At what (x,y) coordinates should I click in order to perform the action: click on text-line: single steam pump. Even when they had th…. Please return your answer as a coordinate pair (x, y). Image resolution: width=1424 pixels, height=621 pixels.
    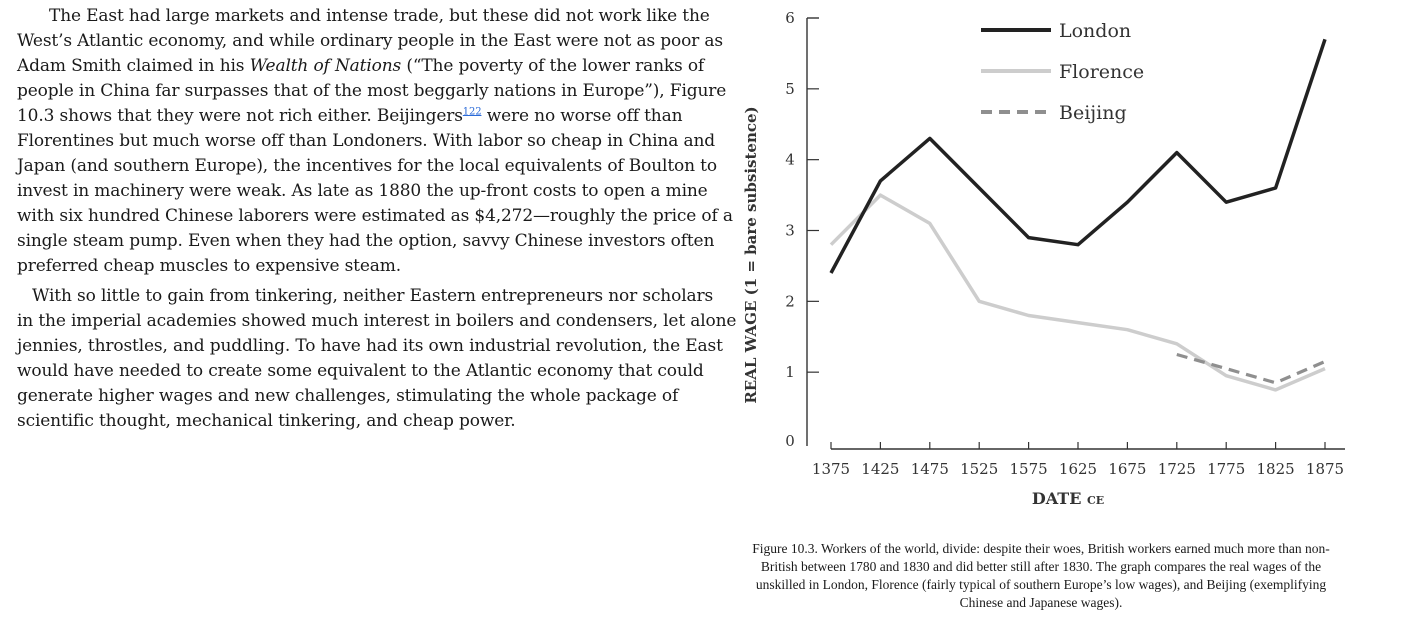
    Looking at the image, I should click on (366, 241).